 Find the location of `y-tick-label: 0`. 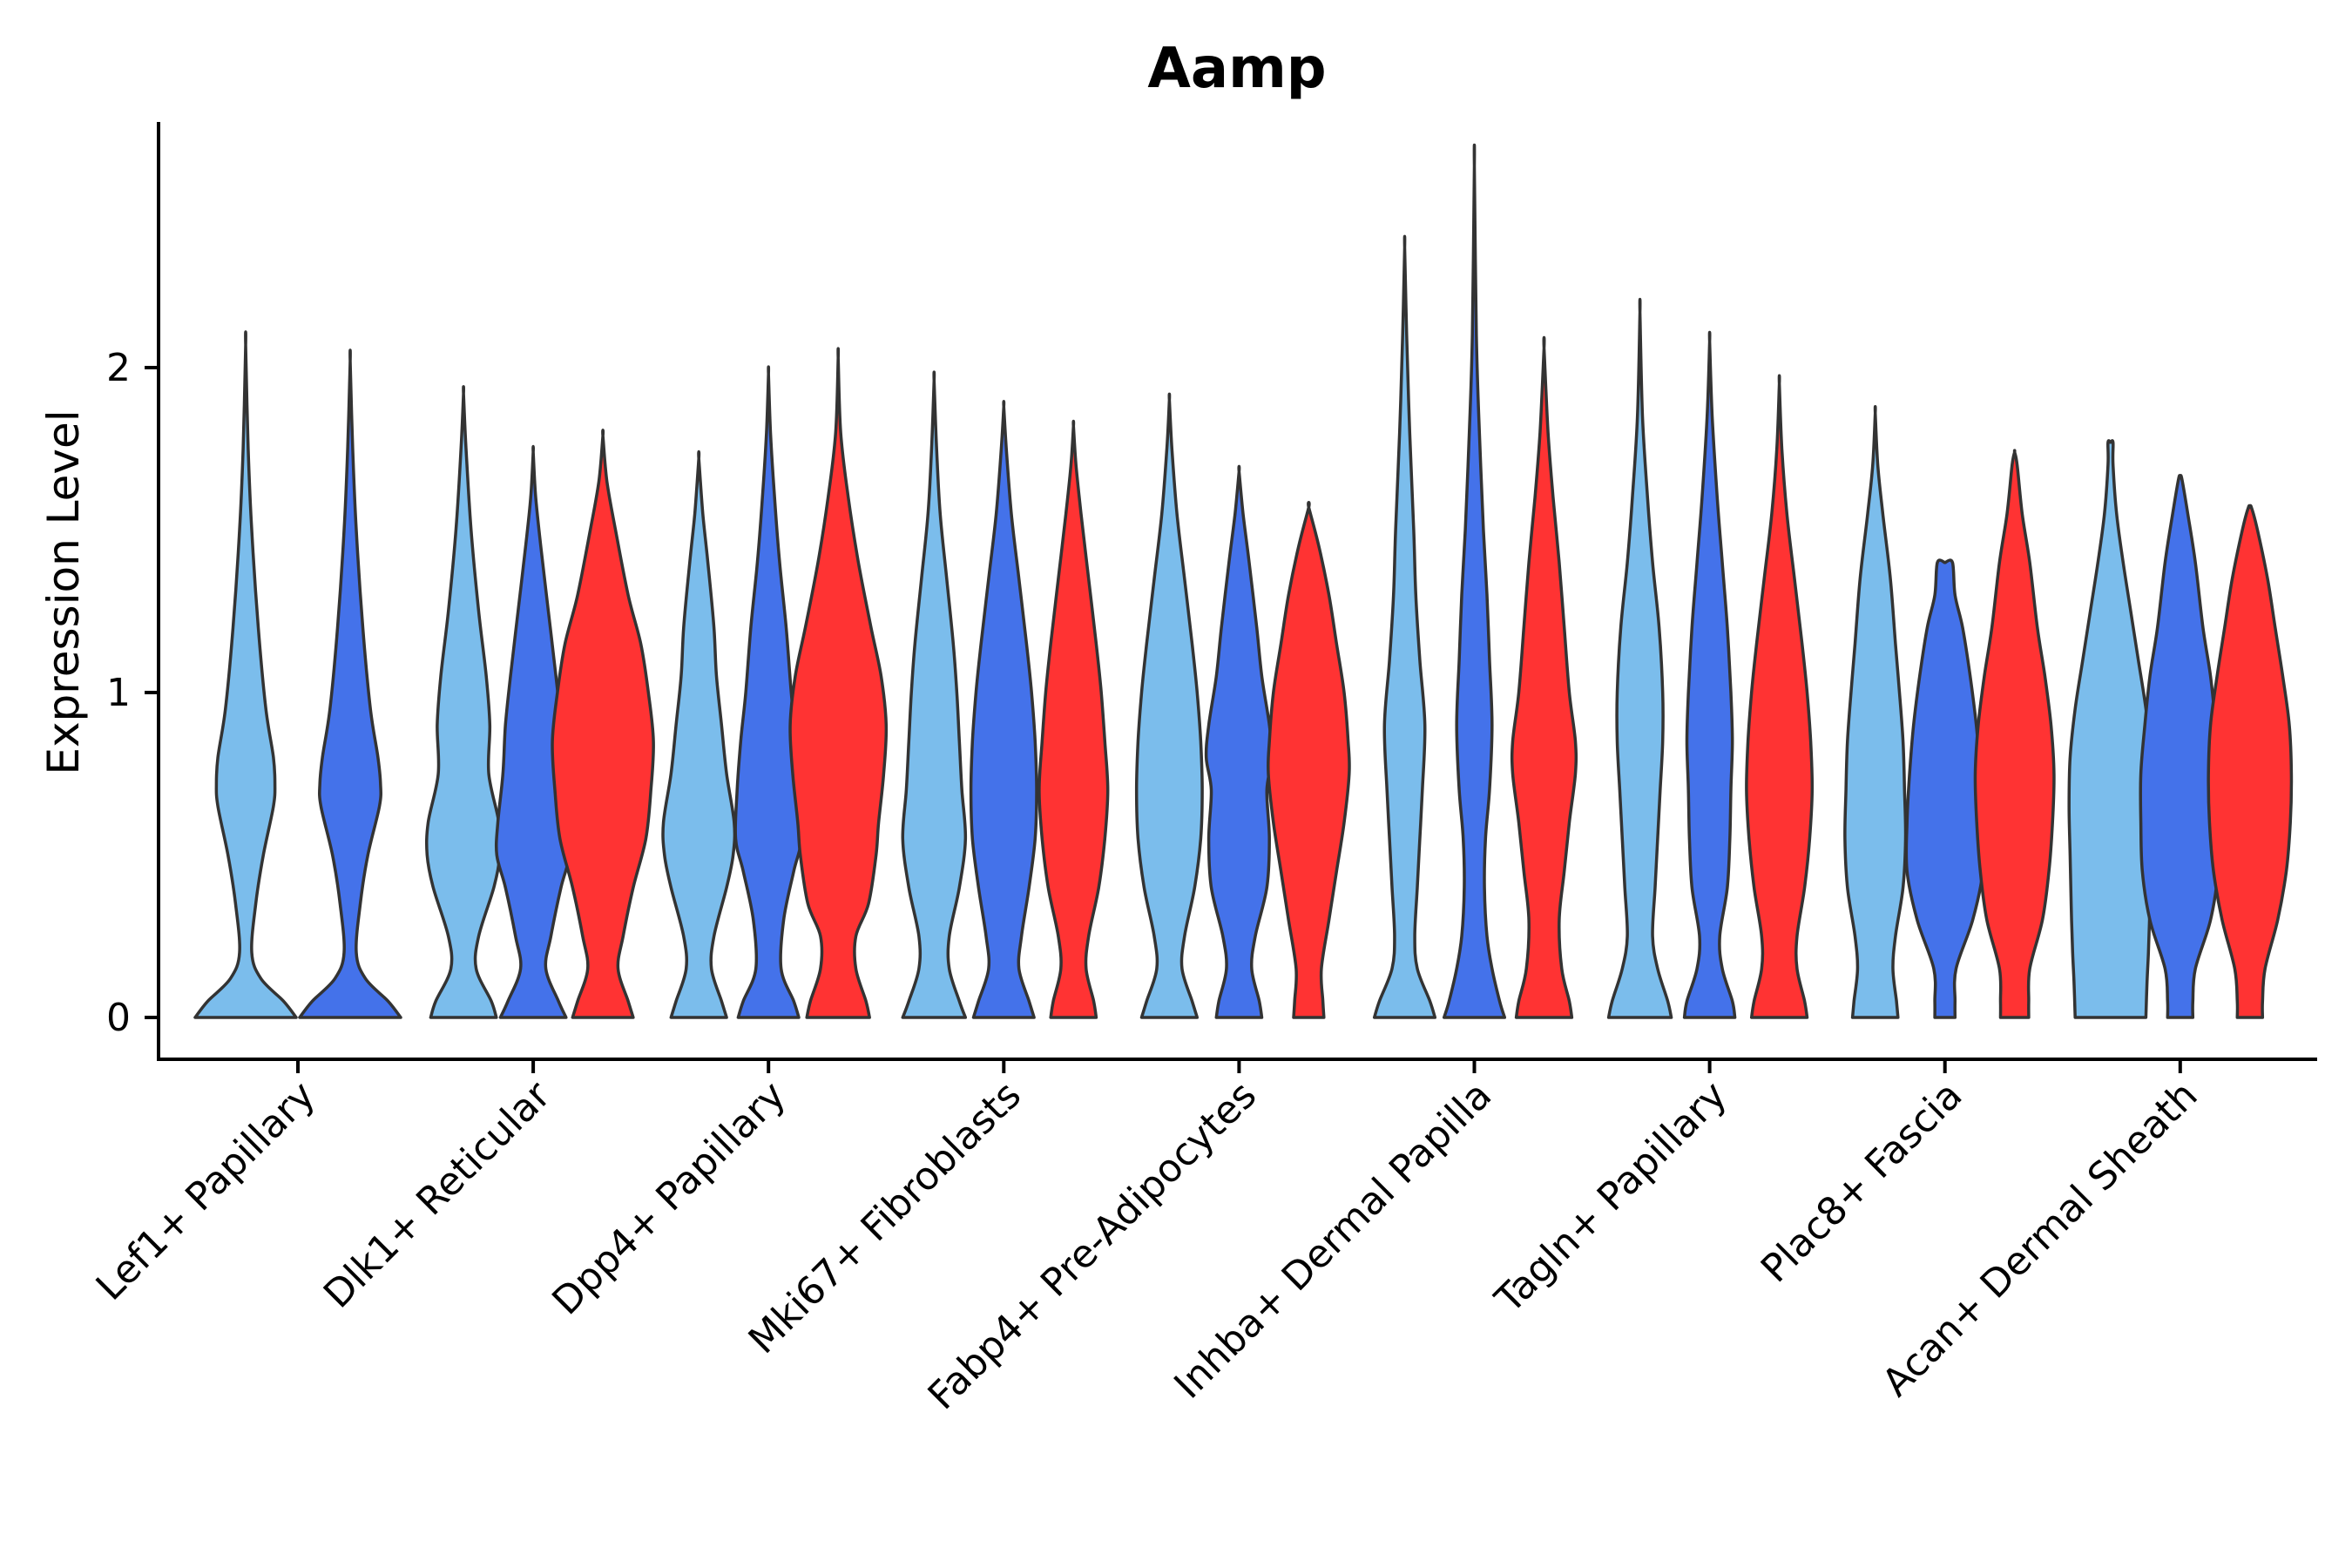

y-tick-label: 0 is located at coordinates (119, 1018).